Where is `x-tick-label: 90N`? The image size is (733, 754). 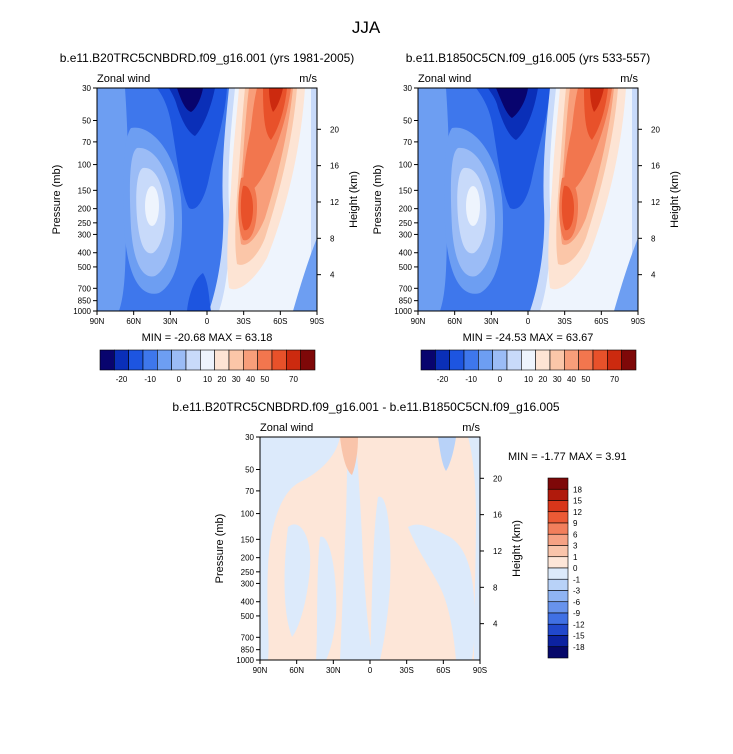
x-tick-label: 90N is located at coordinates (97, 321).